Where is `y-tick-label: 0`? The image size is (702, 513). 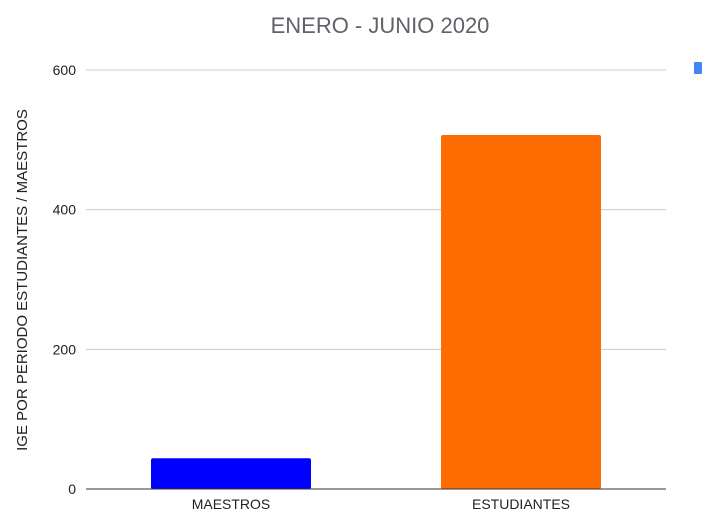
y-tick-label: 0 is located at coordinates (72, 489).